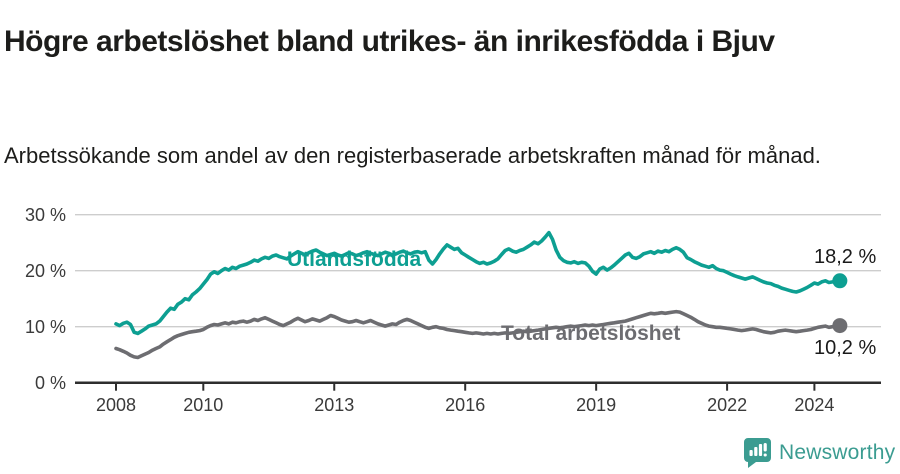 The width and height of the screenshot is (900, 474). I want to click on x-axis-labels: 2008 2010 2013 2016 2019 2022 2024, so click(465, 405).